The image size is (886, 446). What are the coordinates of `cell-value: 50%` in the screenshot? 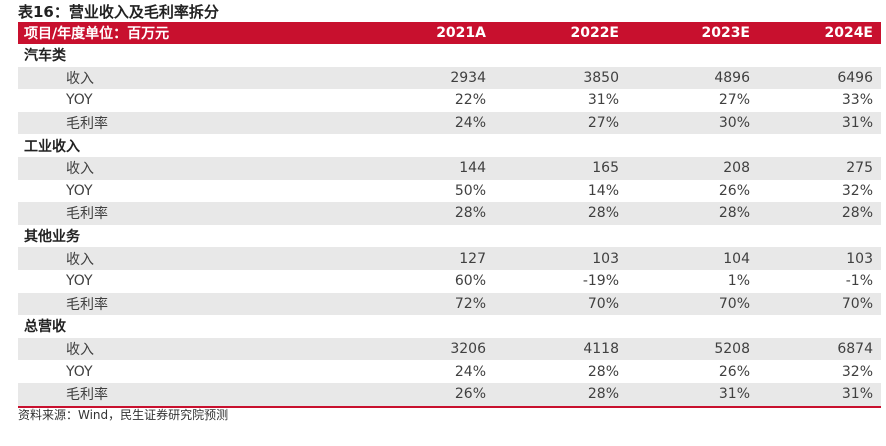 It's located at (470, 190).